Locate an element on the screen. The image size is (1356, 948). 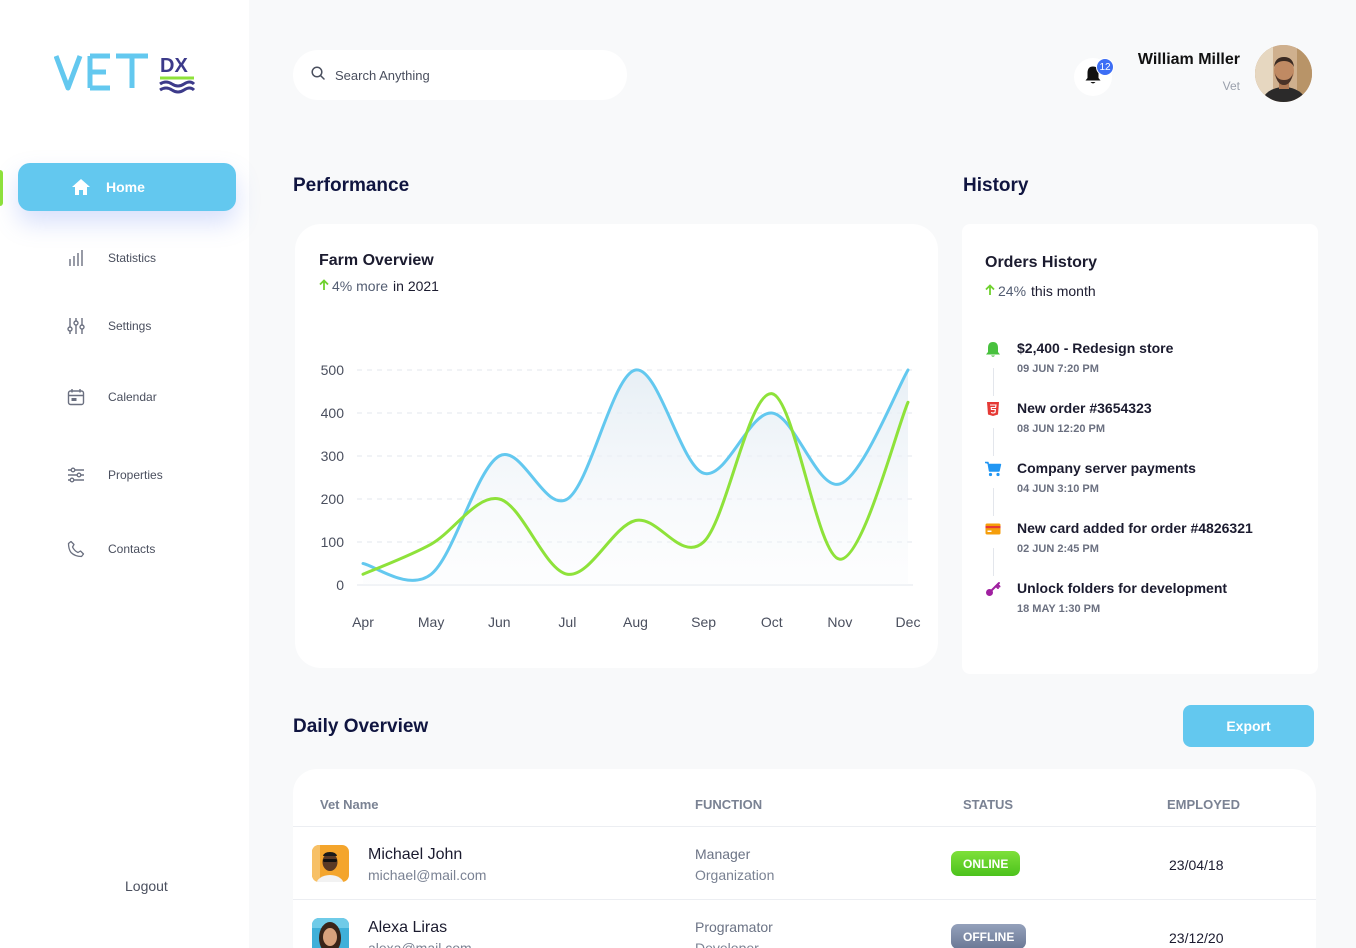
logout-link: Logout is located at coordinates (146, 886).